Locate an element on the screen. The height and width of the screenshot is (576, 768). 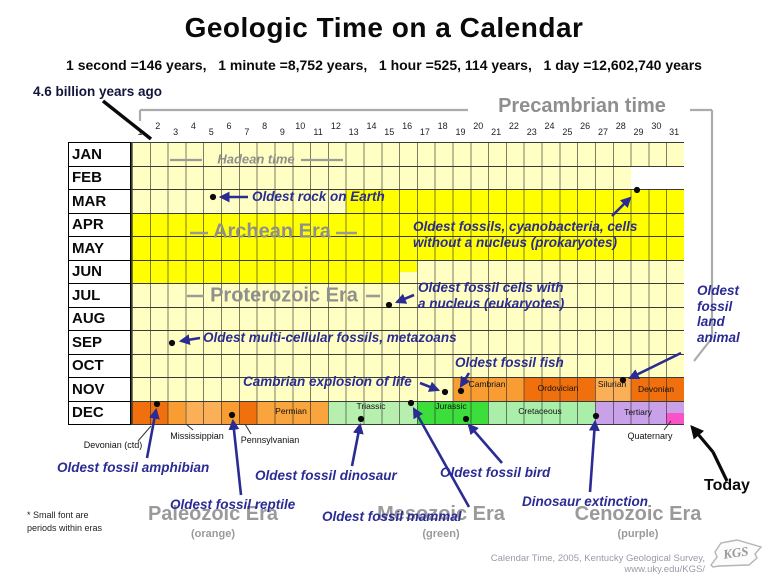
day-number: 6 is located at coordinates (229, 125).